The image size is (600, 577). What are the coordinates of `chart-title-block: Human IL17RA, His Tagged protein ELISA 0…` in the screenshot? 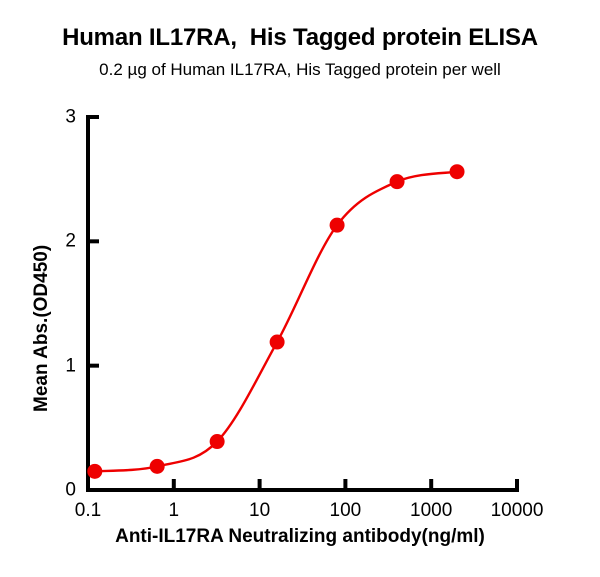 It's located at (300, 39).